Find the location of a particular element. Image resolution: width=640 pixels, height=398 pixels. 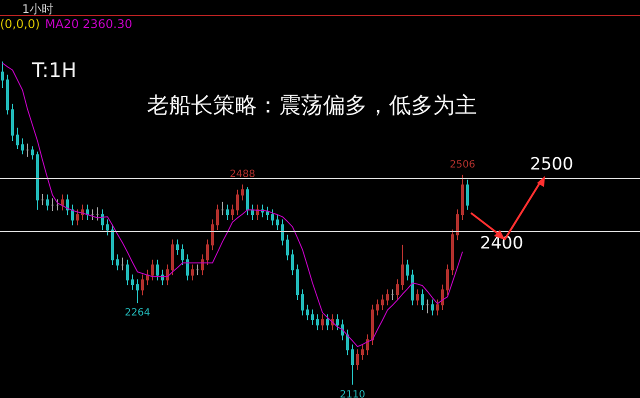

annotation: 2488 is located at coordinates (243, 174).